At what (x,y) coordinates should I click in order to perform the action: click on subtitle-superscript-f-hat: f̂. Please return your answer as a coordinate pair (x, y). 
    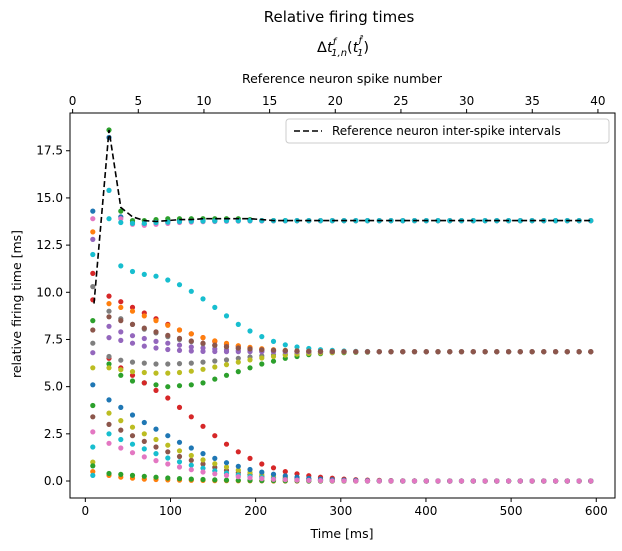
    Looking at the image, I should click on (360, 40).